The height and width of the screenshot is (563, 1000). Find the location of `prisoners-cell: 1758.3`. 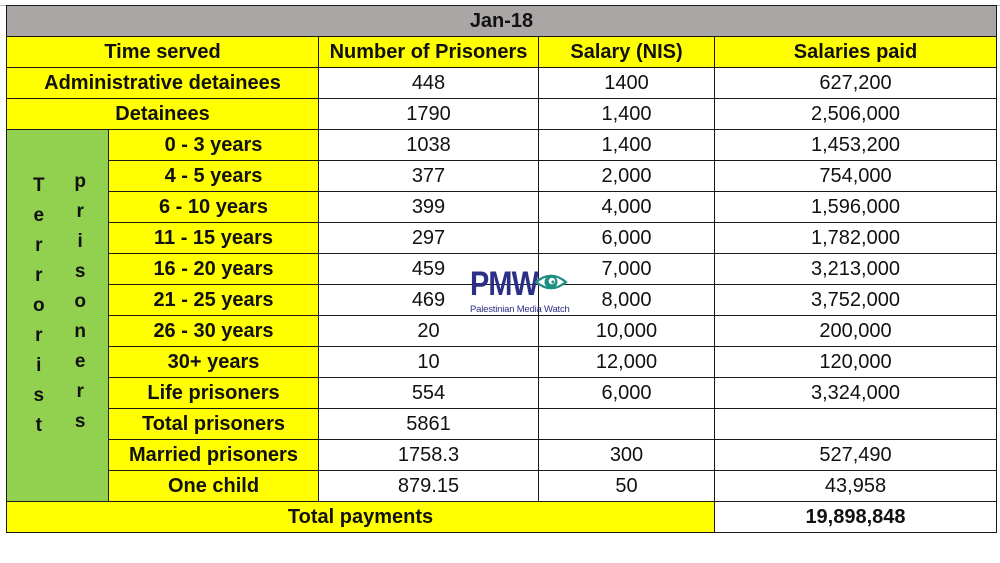

prisoners-cell: 1758.3 is located at coordinates (428, 455).